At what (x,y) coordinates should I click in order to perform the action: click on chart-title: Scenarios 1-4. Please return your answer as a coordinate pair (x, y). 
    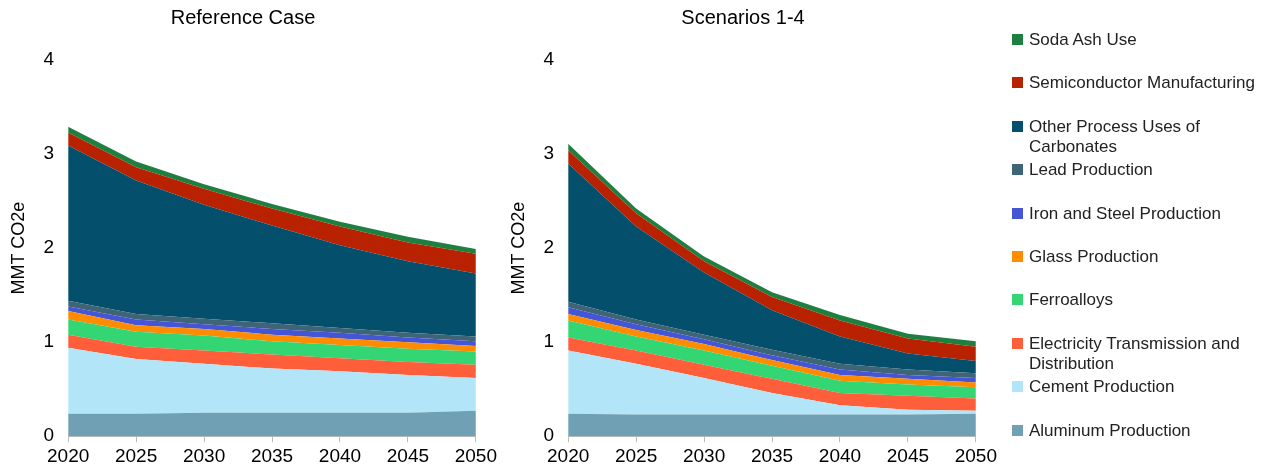
    Looking at the image, I should click on (743, 16).